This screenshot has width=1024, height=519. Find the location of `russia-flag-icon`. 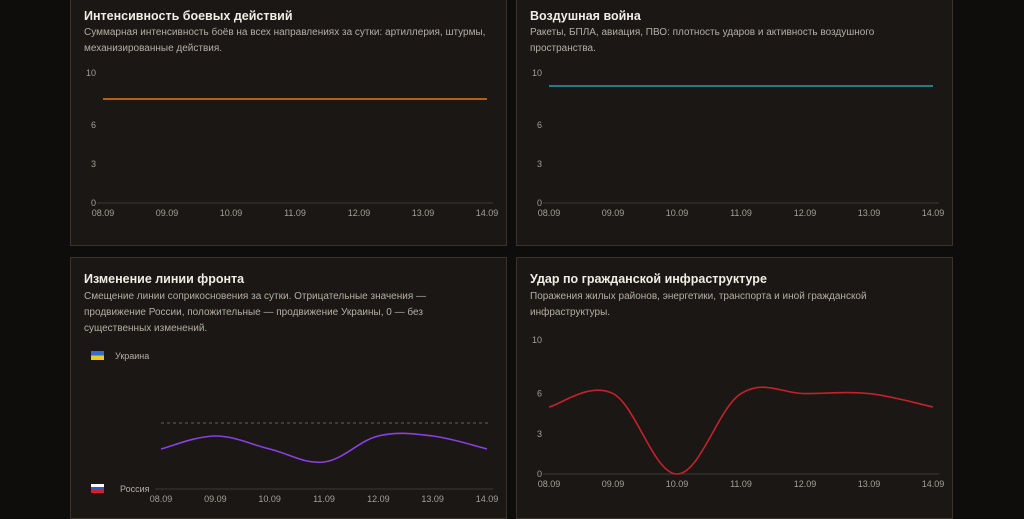

russia-flag-icon is located at coordinates (97, 488).